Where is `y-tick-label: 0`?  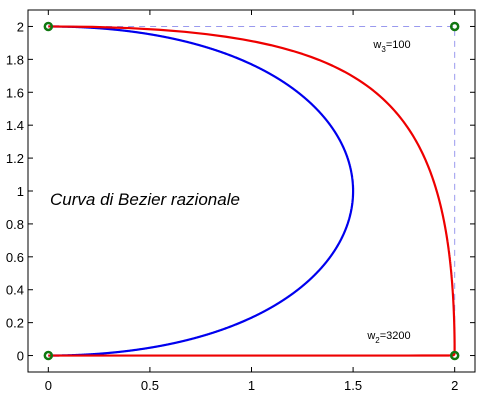 y-tick-label: 0 is located at coordinates (20, 356).